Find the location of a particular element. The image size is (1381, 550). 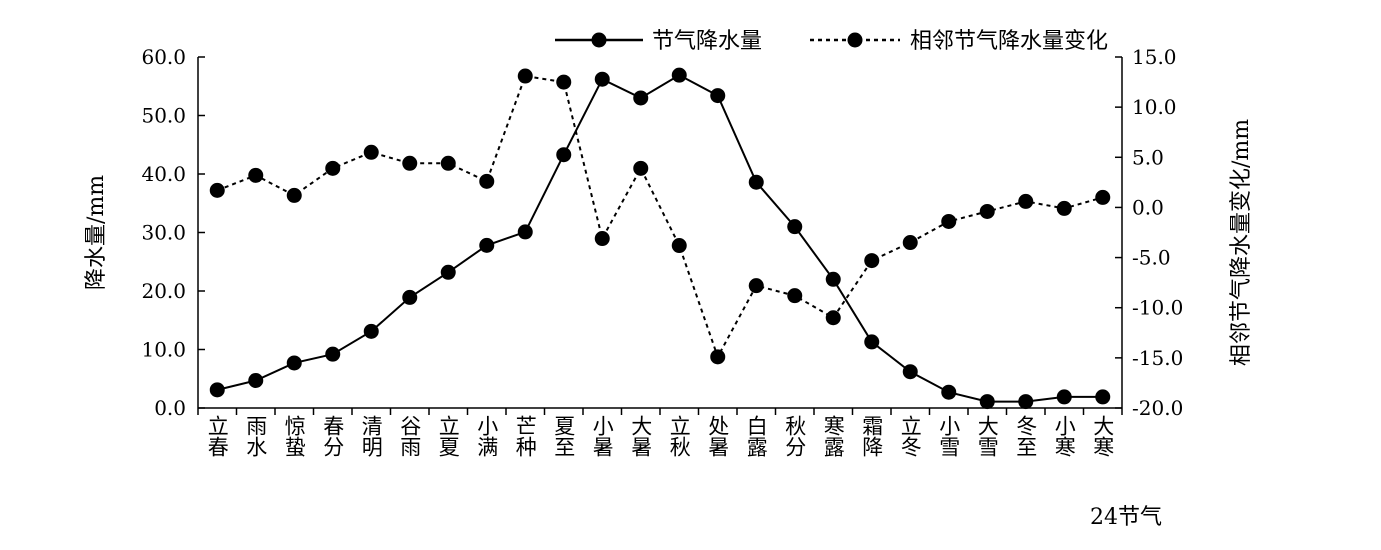

x-category-label: 冬至 is located at coordinates (1026, 436).